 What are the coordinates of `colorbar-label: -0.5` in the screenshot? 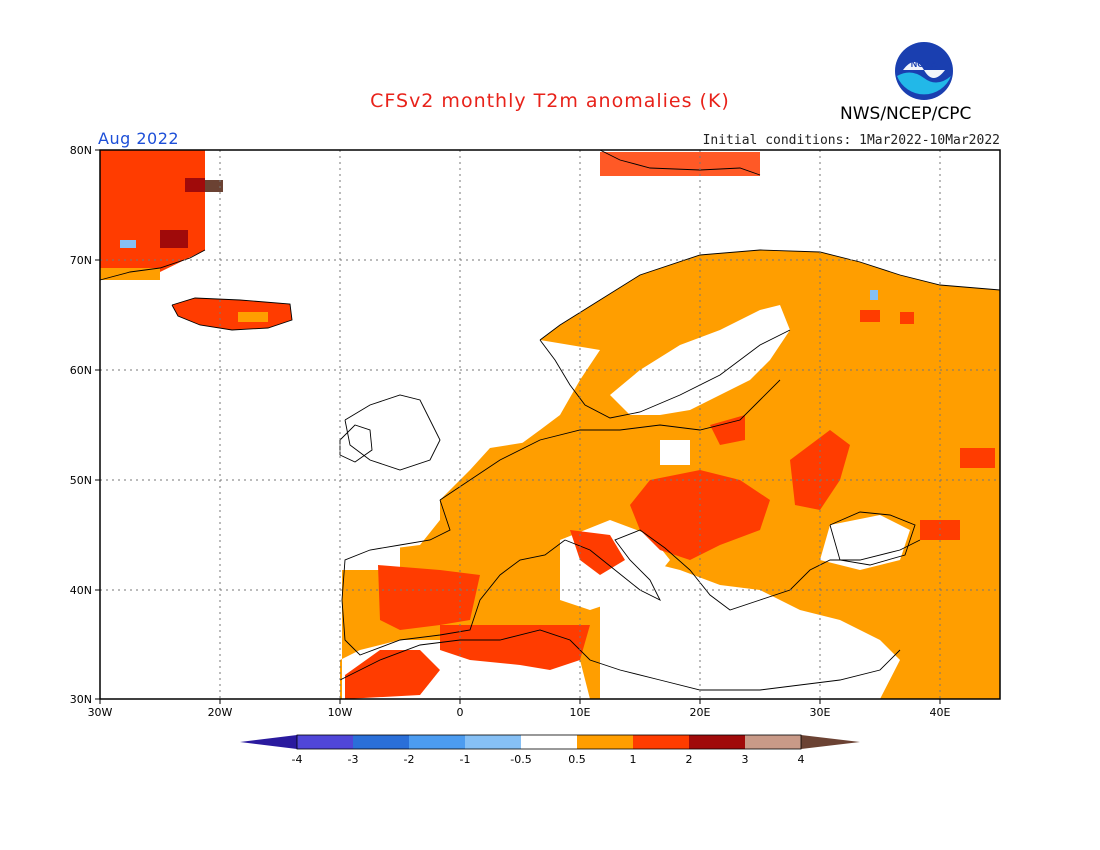 It's located at (520, 759).